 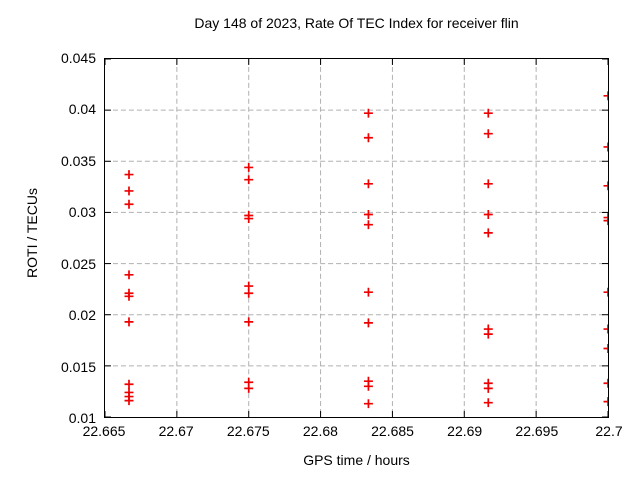 I want to click on y-tick-label: 0.025, so click(x=78, y=263).